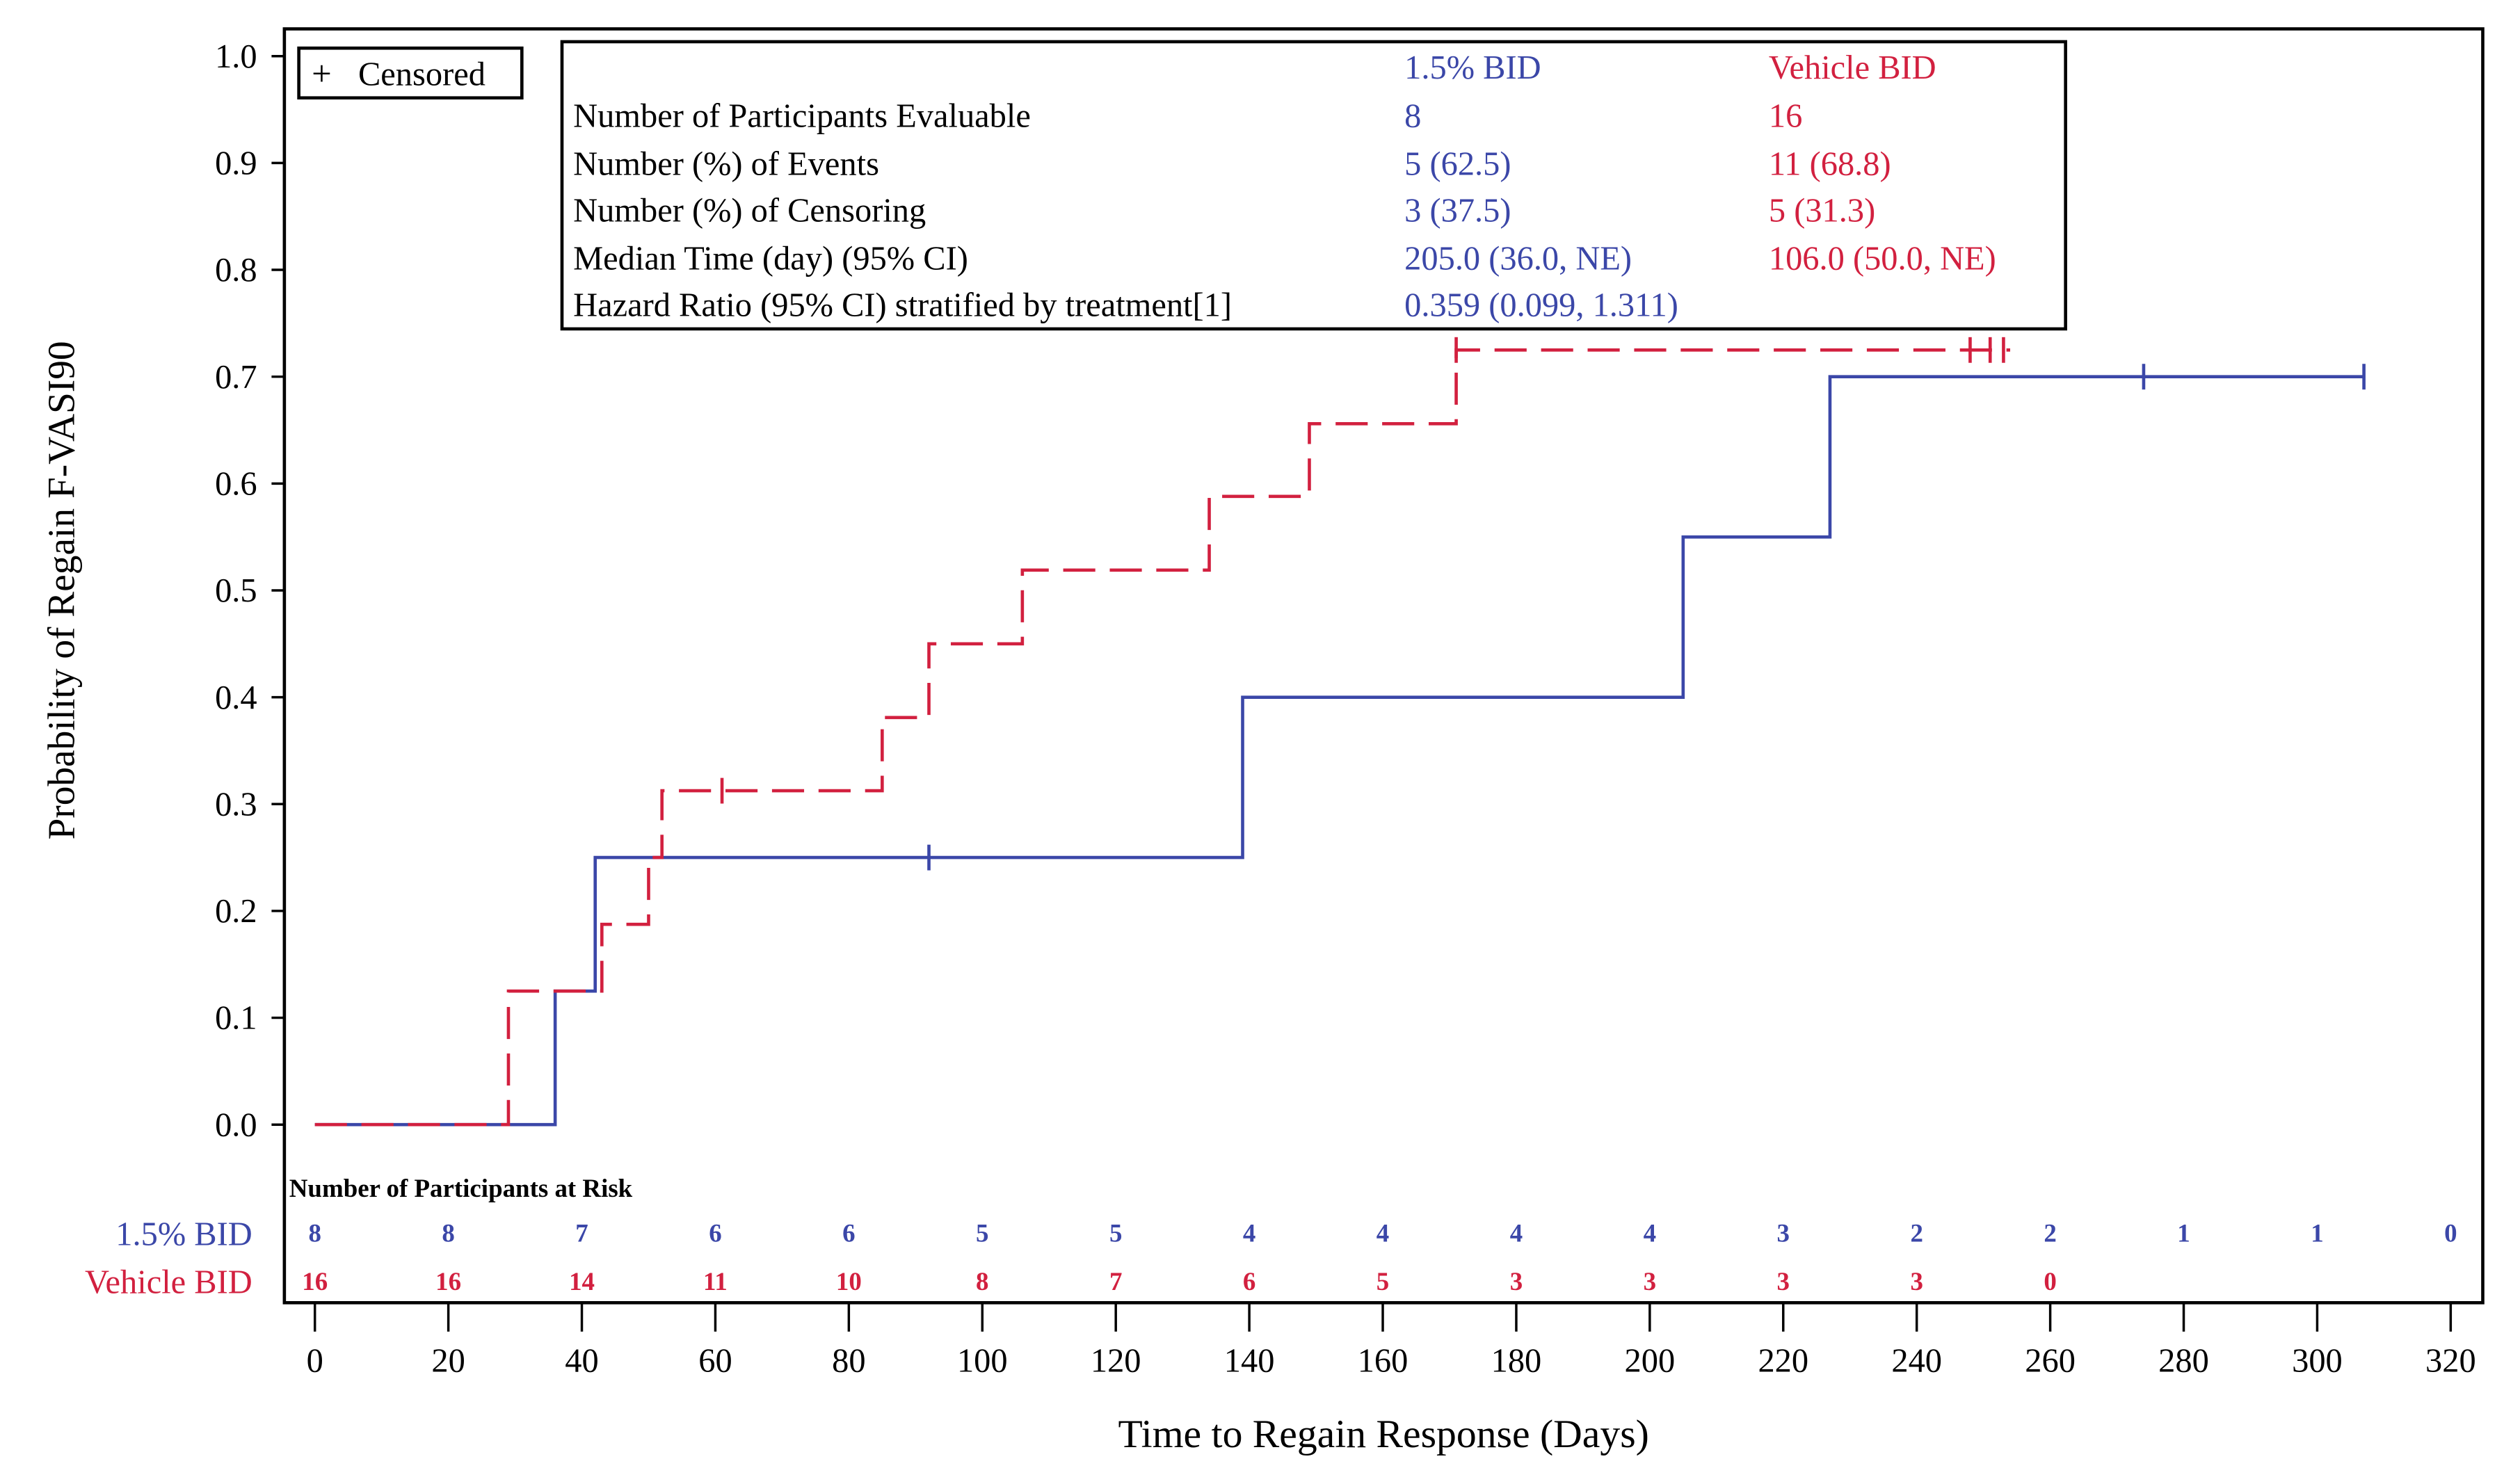  I want to click on x-tick-label: 200, so click(1650, 1361).